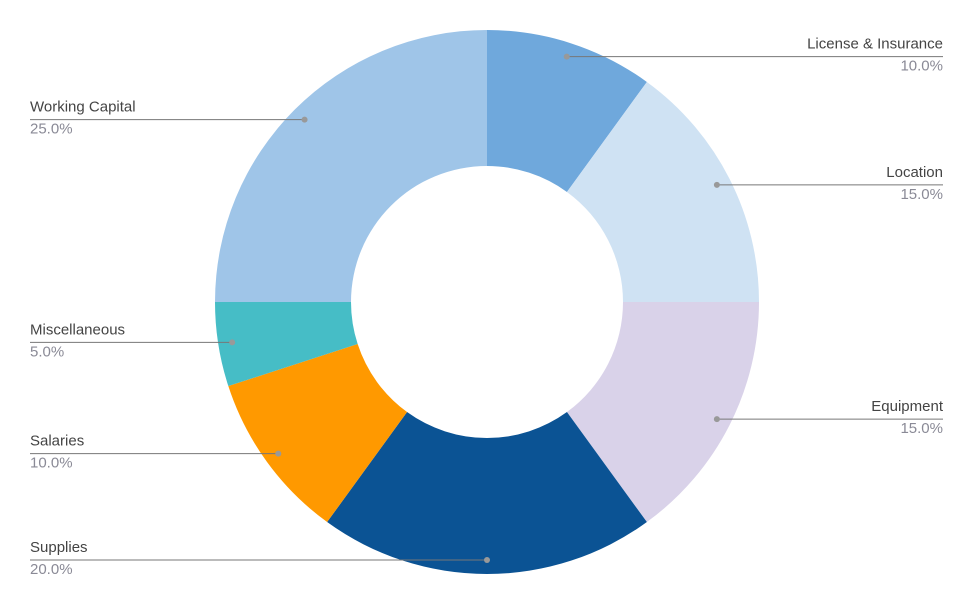 The height and width of the screenshot is (604, 975). Describe the element at coordinates (875, 44) in the screenshot. I see `slice-label: License & Insurance` at that location.